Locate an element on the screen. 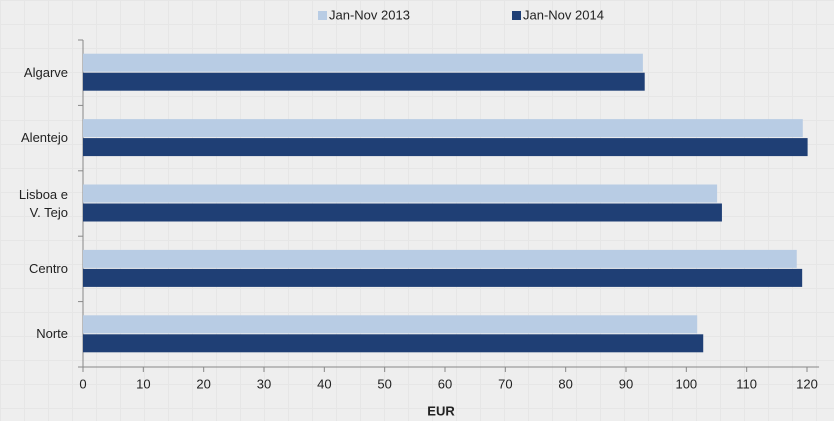  x-tick-label: 90 is located at coordinates (626, 383).